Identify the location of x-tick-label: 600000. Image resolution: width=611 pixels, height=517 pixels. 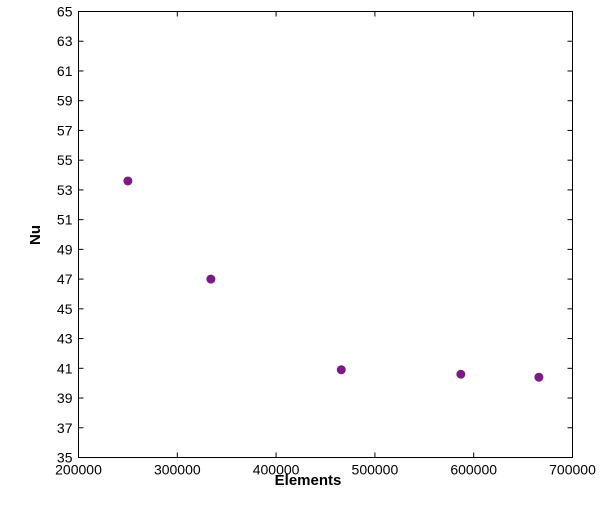
(473, 470).